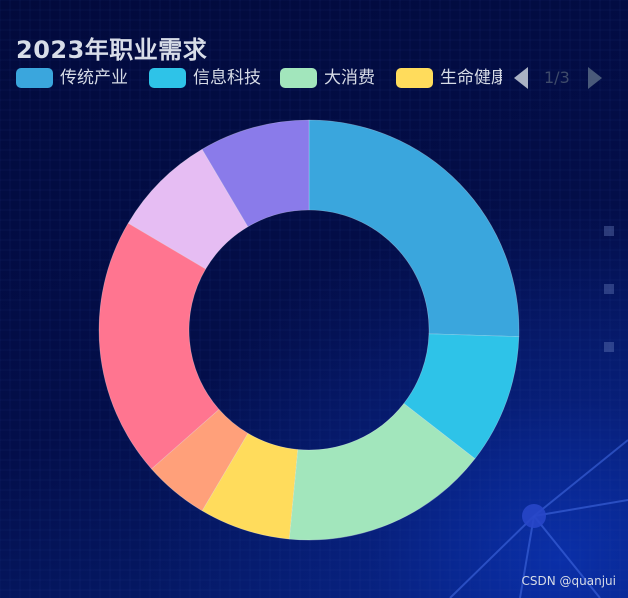 The height and width of the screenshot is (598, 628). Describe the element at coordinates (521, 78) in the screenshot. I see `legend-prev-page-button` at that location.